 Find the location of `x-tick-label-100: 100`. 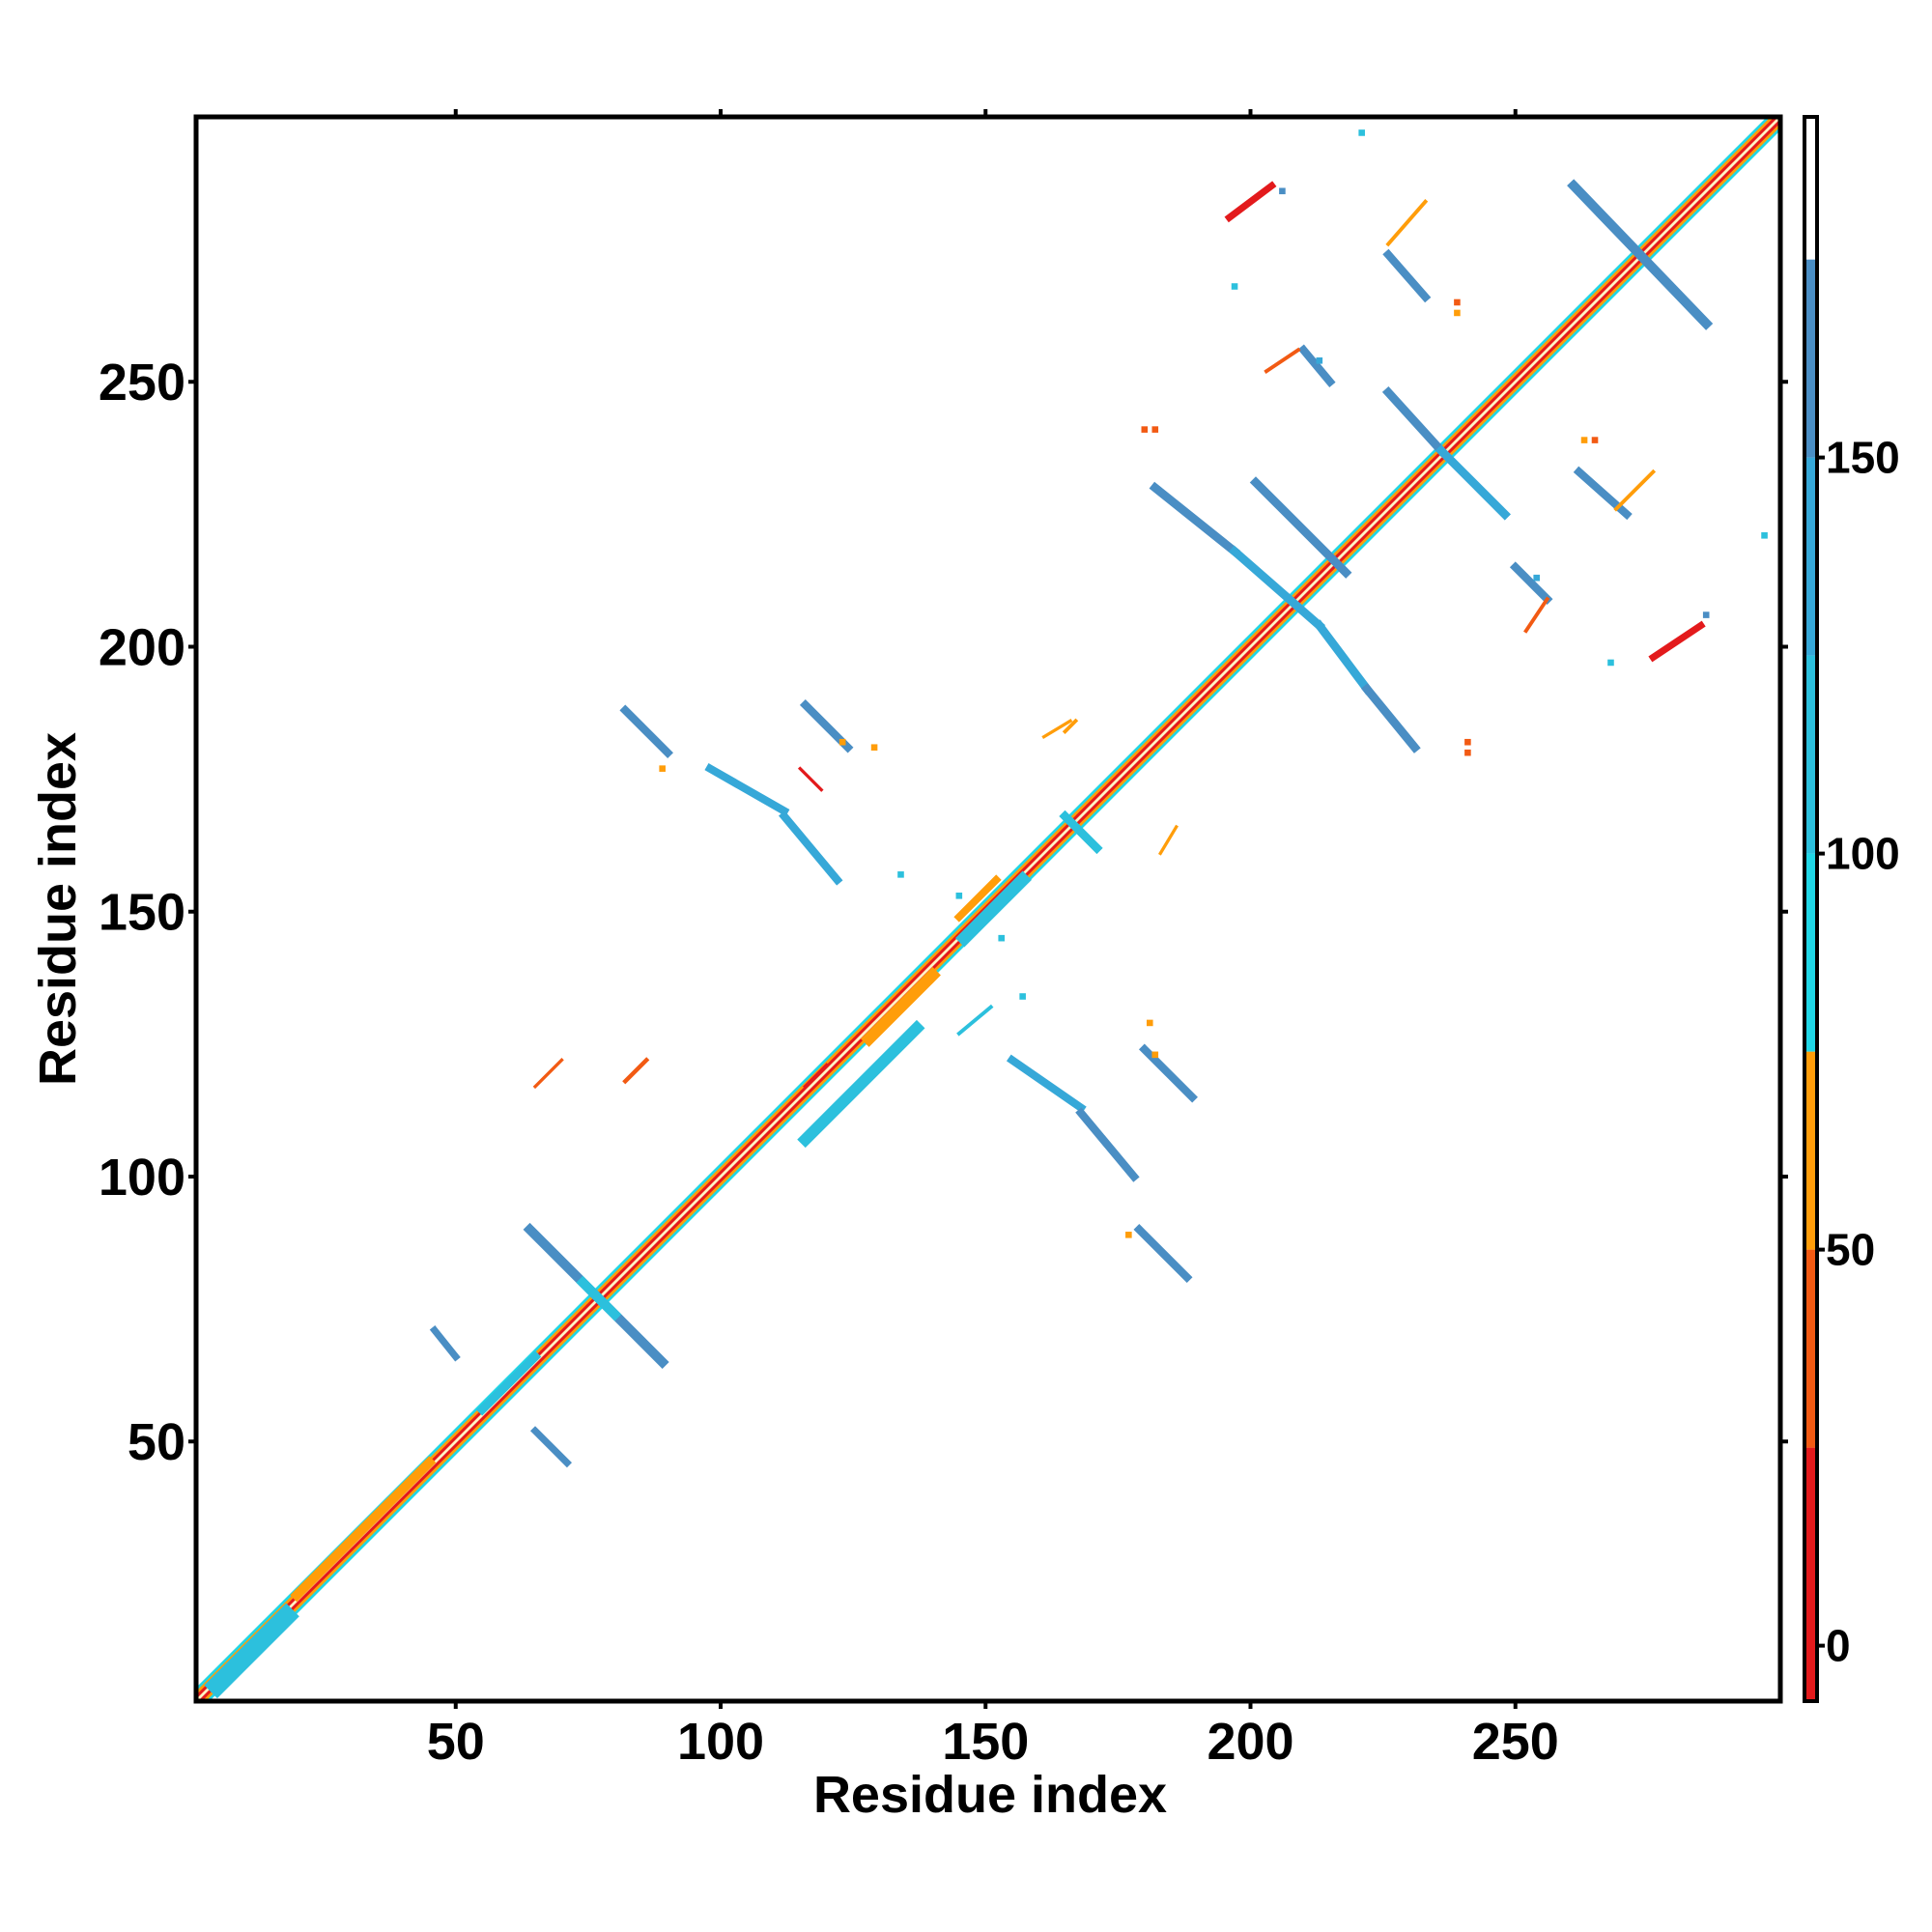

x-tick-label-100: 100 is located at coordinates (720, 1742).